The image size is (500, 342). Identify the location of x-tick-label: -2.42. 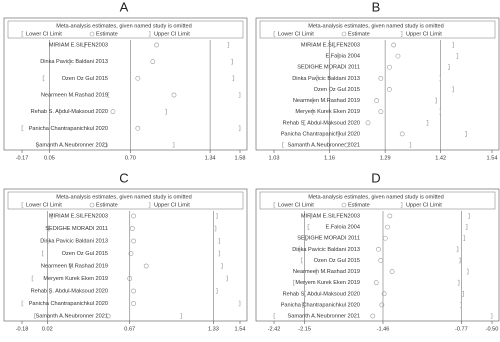
(274, 329).